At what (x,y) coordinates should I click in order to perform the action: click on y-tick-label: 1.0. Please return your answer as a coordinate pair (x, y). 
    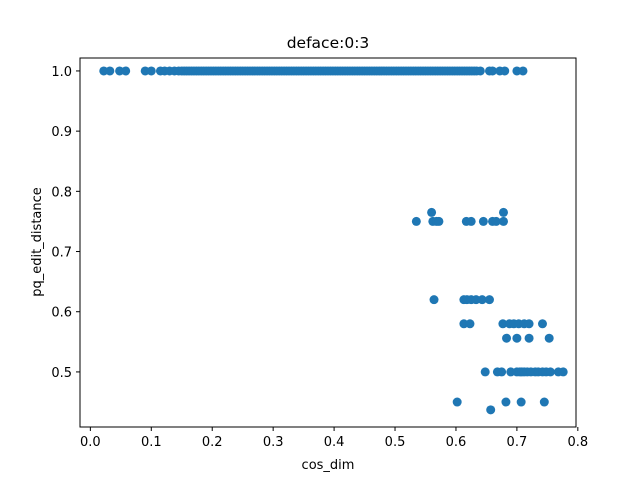
    Looking at the image, I should click on (61, 72).